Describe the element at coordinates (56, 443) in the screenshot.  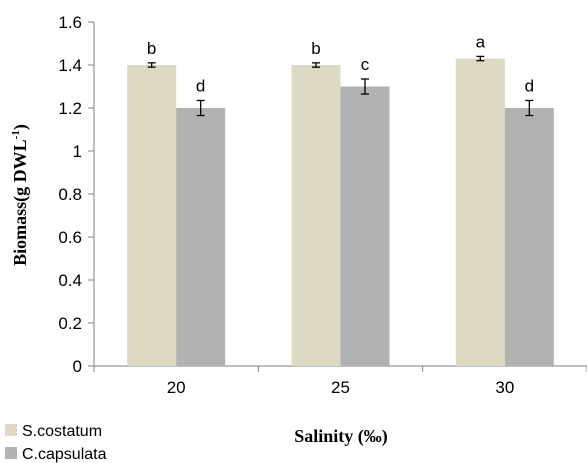
I see `legend: S.costatum C.capsulata` at that location.